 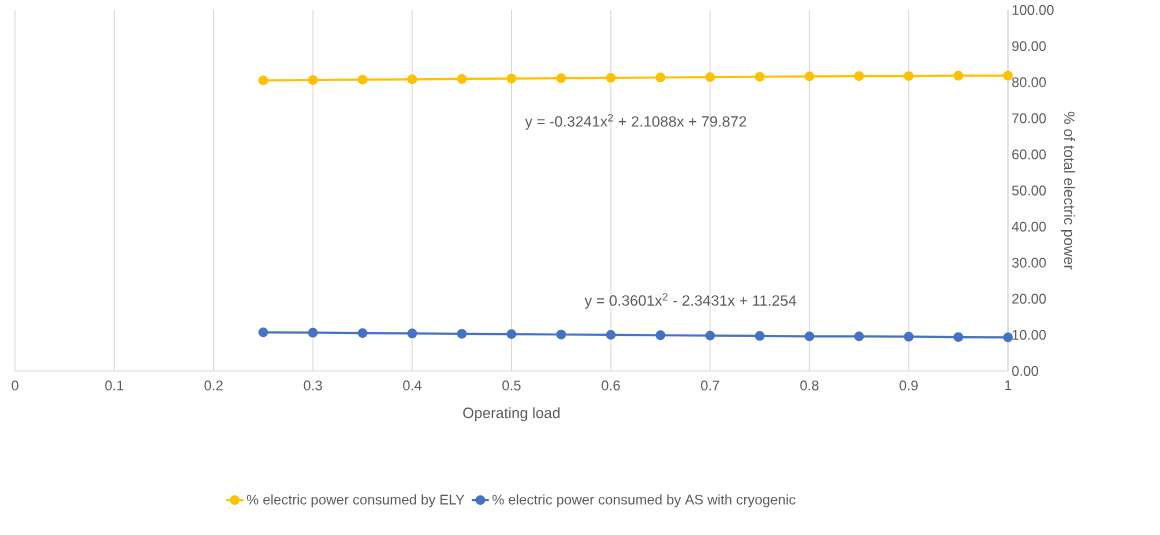 I want to click on y-axis-title: % of total electric power, so click(x=1068, y=190).